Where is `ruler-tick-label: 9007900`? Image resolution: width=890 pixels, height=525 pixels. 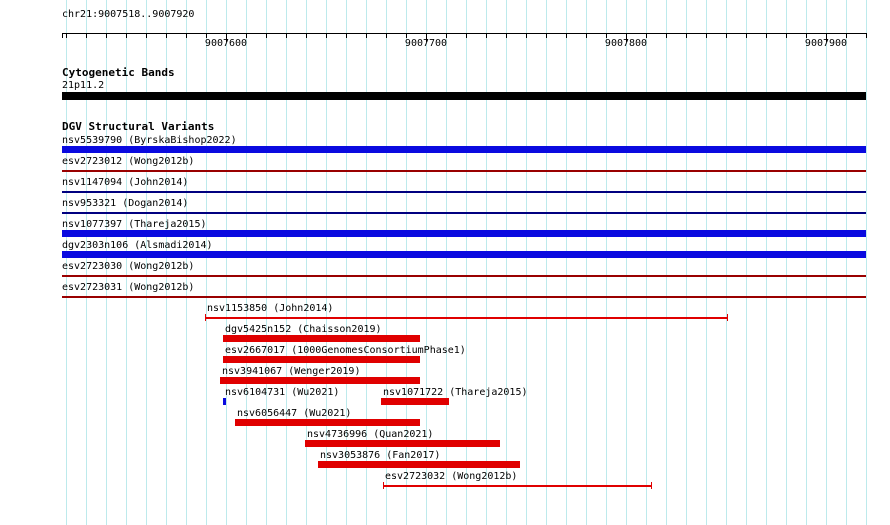
ruler-tick-label: 9007900 is located at coordinates (826, 43).